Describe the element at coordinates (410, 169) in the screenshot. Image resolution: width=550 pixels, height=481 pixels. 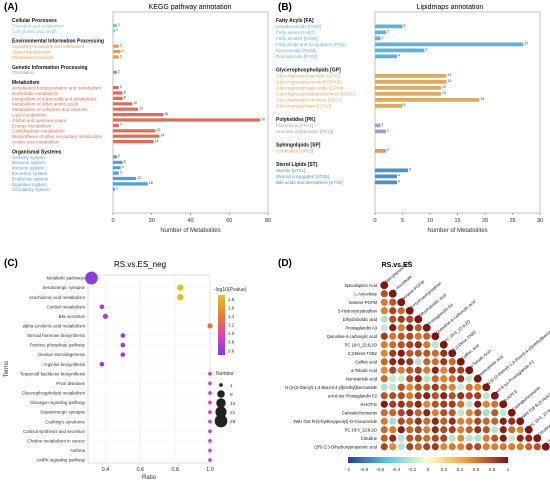
I see `bar-value-label: 6` at that location.